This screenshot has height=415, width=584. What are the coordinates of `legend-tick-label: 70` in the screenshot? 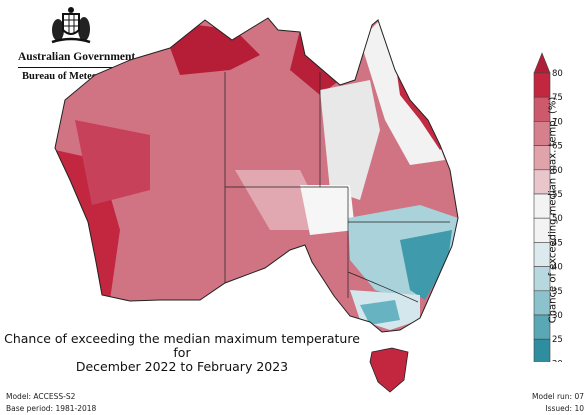 It's located at (557, 122).